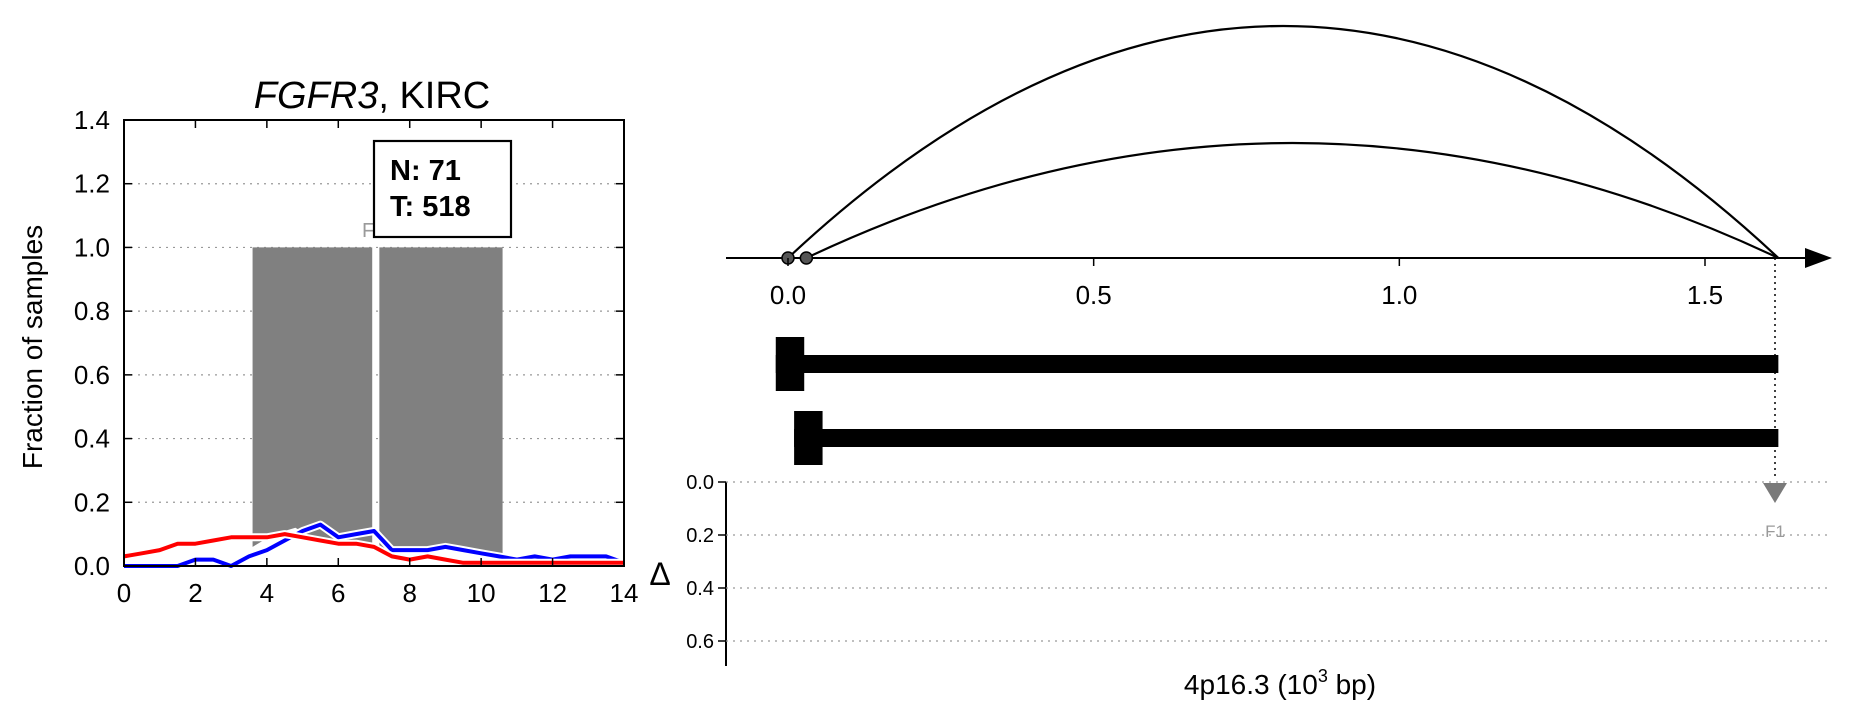 The width and height of the screenshot is (1851, 718). What do you see at coordinates (316, 96) in the screenshot?
I see `title-gene: FGFR3` at bounding box center [316, 96].